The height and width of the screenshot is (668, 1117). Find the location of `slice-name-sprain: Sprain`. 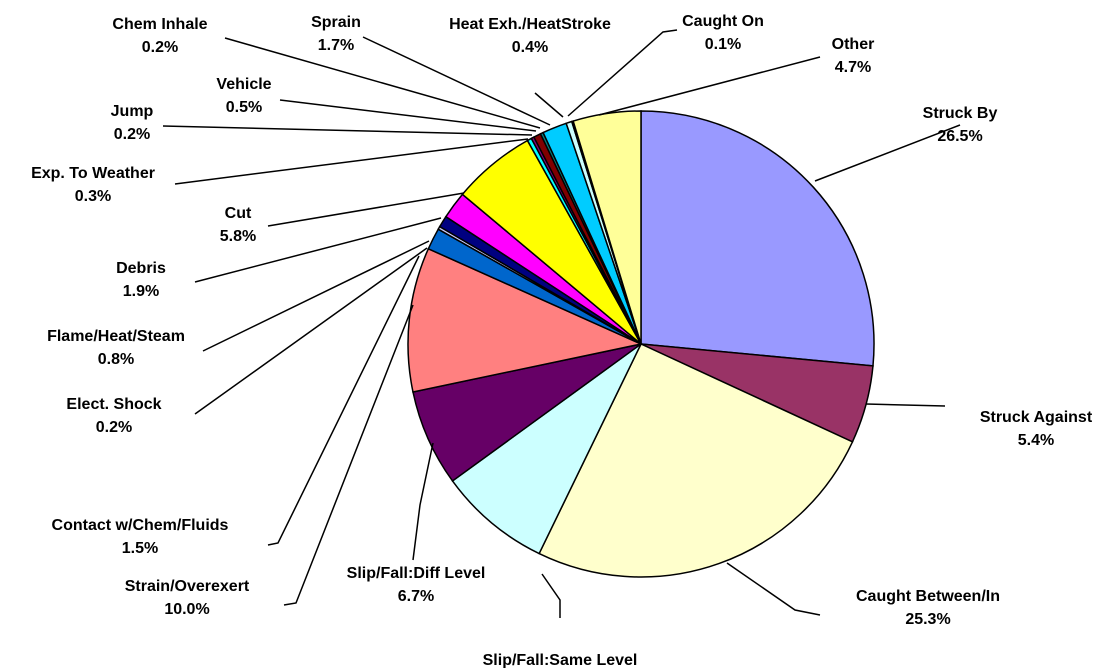

slice-name-sprain: Sprain is located at coordinates (336, 22).